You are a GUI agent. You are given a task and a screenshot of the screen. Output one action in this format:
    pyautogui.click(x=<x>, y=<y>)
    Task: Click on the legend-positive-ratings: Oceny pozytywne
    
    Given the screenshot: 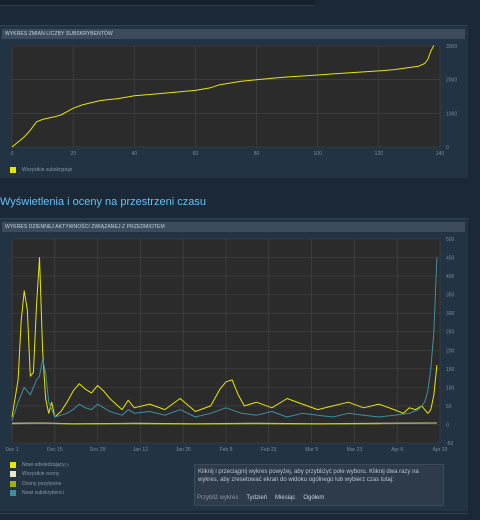 What is the action you would take?
    pyautogui.click(x=35, y=484)
    